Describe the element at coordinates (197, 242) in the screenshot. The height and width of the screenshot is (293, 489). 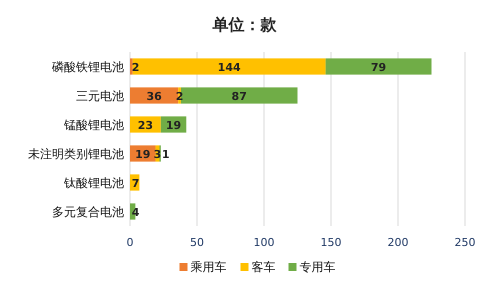
I see `x-tick-label: 50` at that location.